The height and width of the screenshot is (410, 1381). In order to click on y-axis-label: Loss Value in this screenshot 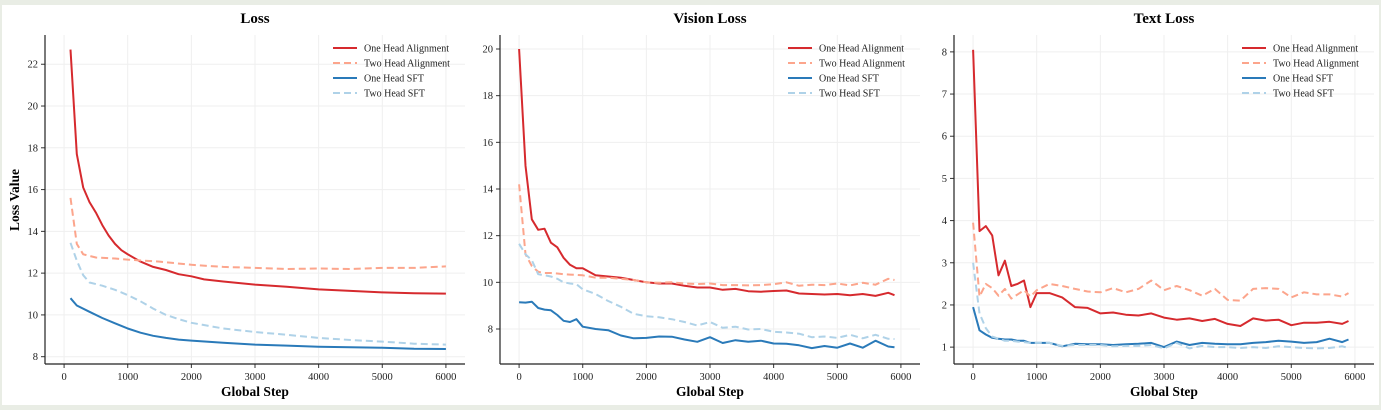, I will do `click(14, 200)`.